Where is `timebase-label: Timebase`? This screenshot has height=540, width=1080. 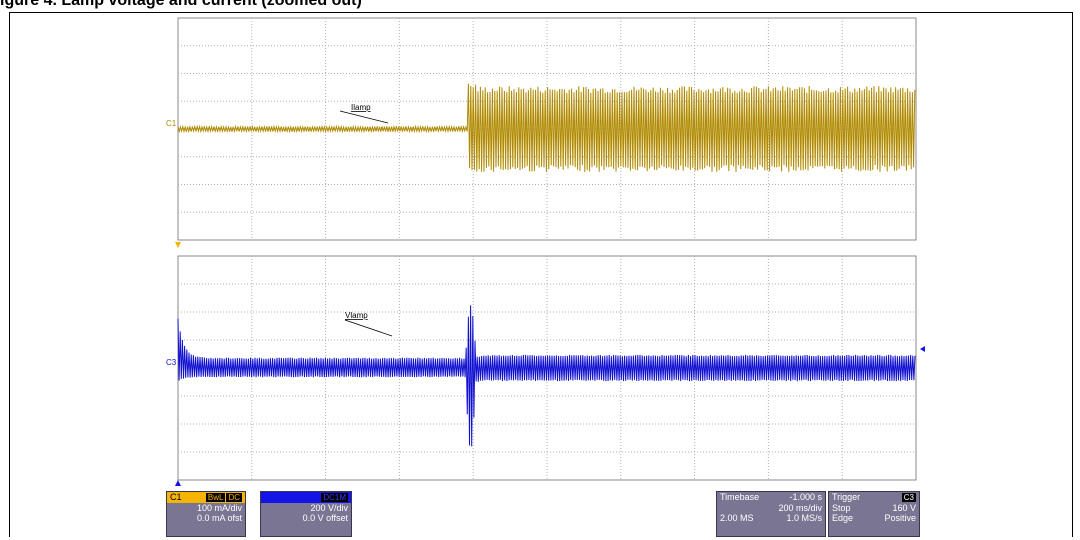 timebase-label: Timebase is located at coordinates (740, 497).